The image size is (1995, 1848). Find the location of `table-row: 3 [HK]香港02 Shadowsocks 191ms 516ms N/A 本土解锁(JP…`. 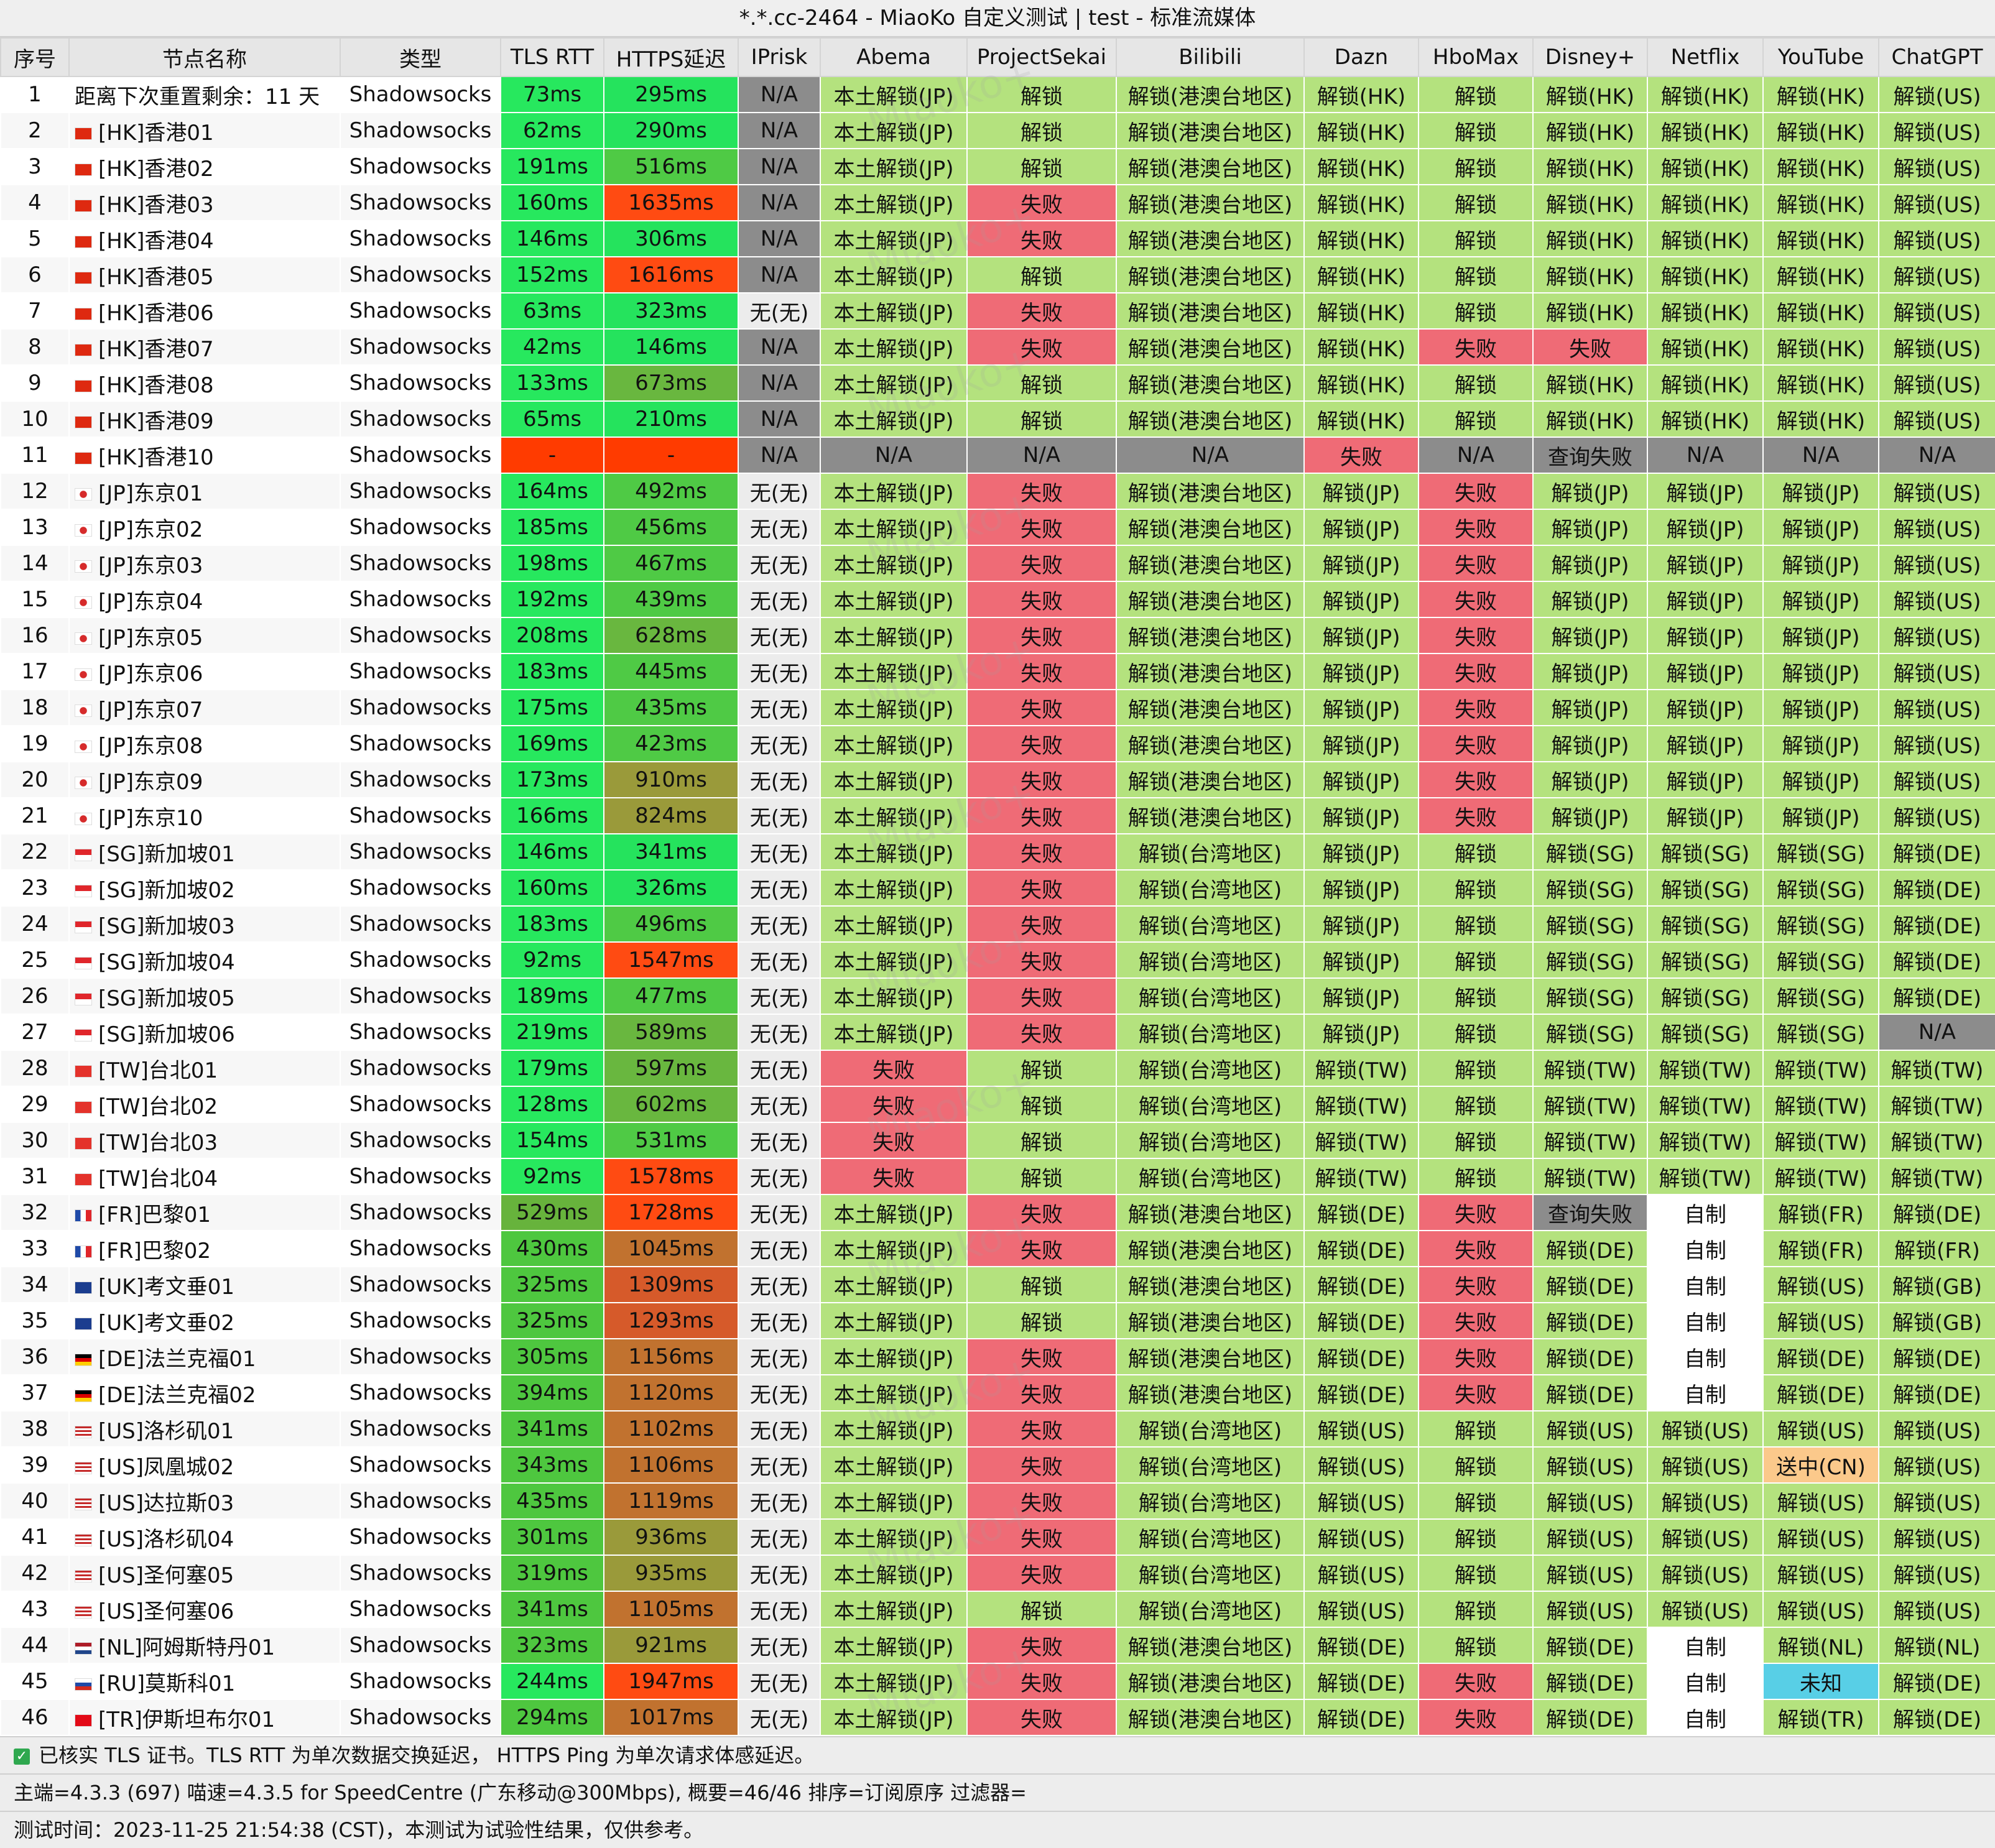

table-row: 3 [HK]香港02 Shadowsocks 191ms 516ms N/A 本土解锁(JP… is located at coordinates (998, 166).